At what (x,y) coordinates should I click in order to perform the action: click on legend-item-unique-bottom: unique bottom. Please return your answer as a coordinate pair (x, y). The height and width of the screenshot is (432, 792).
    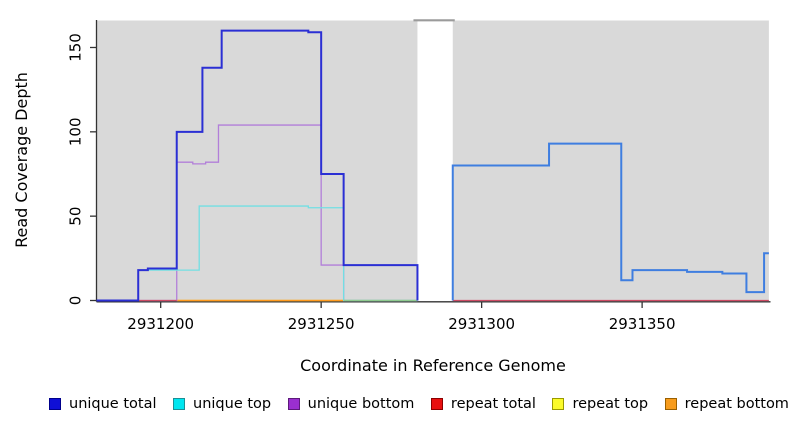
    Looking at the image, I should click on (351, 404).